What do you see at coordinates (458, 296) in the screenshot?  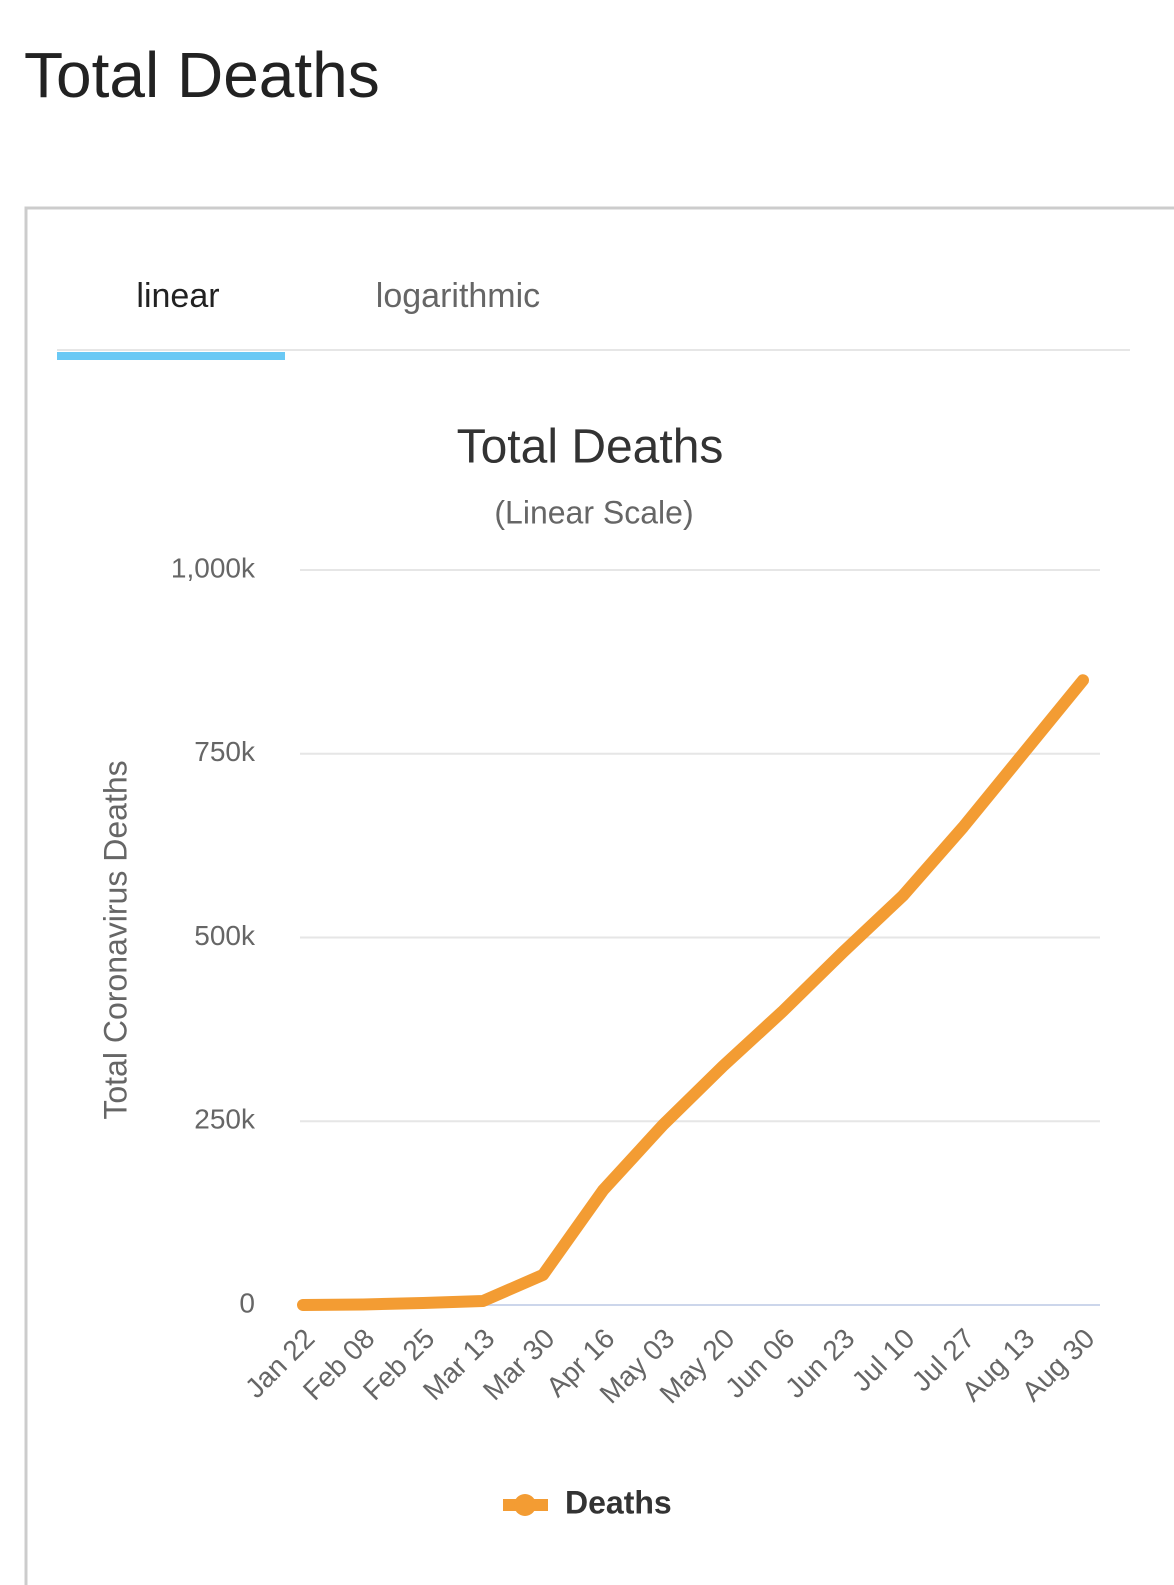 I see `tab: logarithmic` at bounding box center [458, 296].